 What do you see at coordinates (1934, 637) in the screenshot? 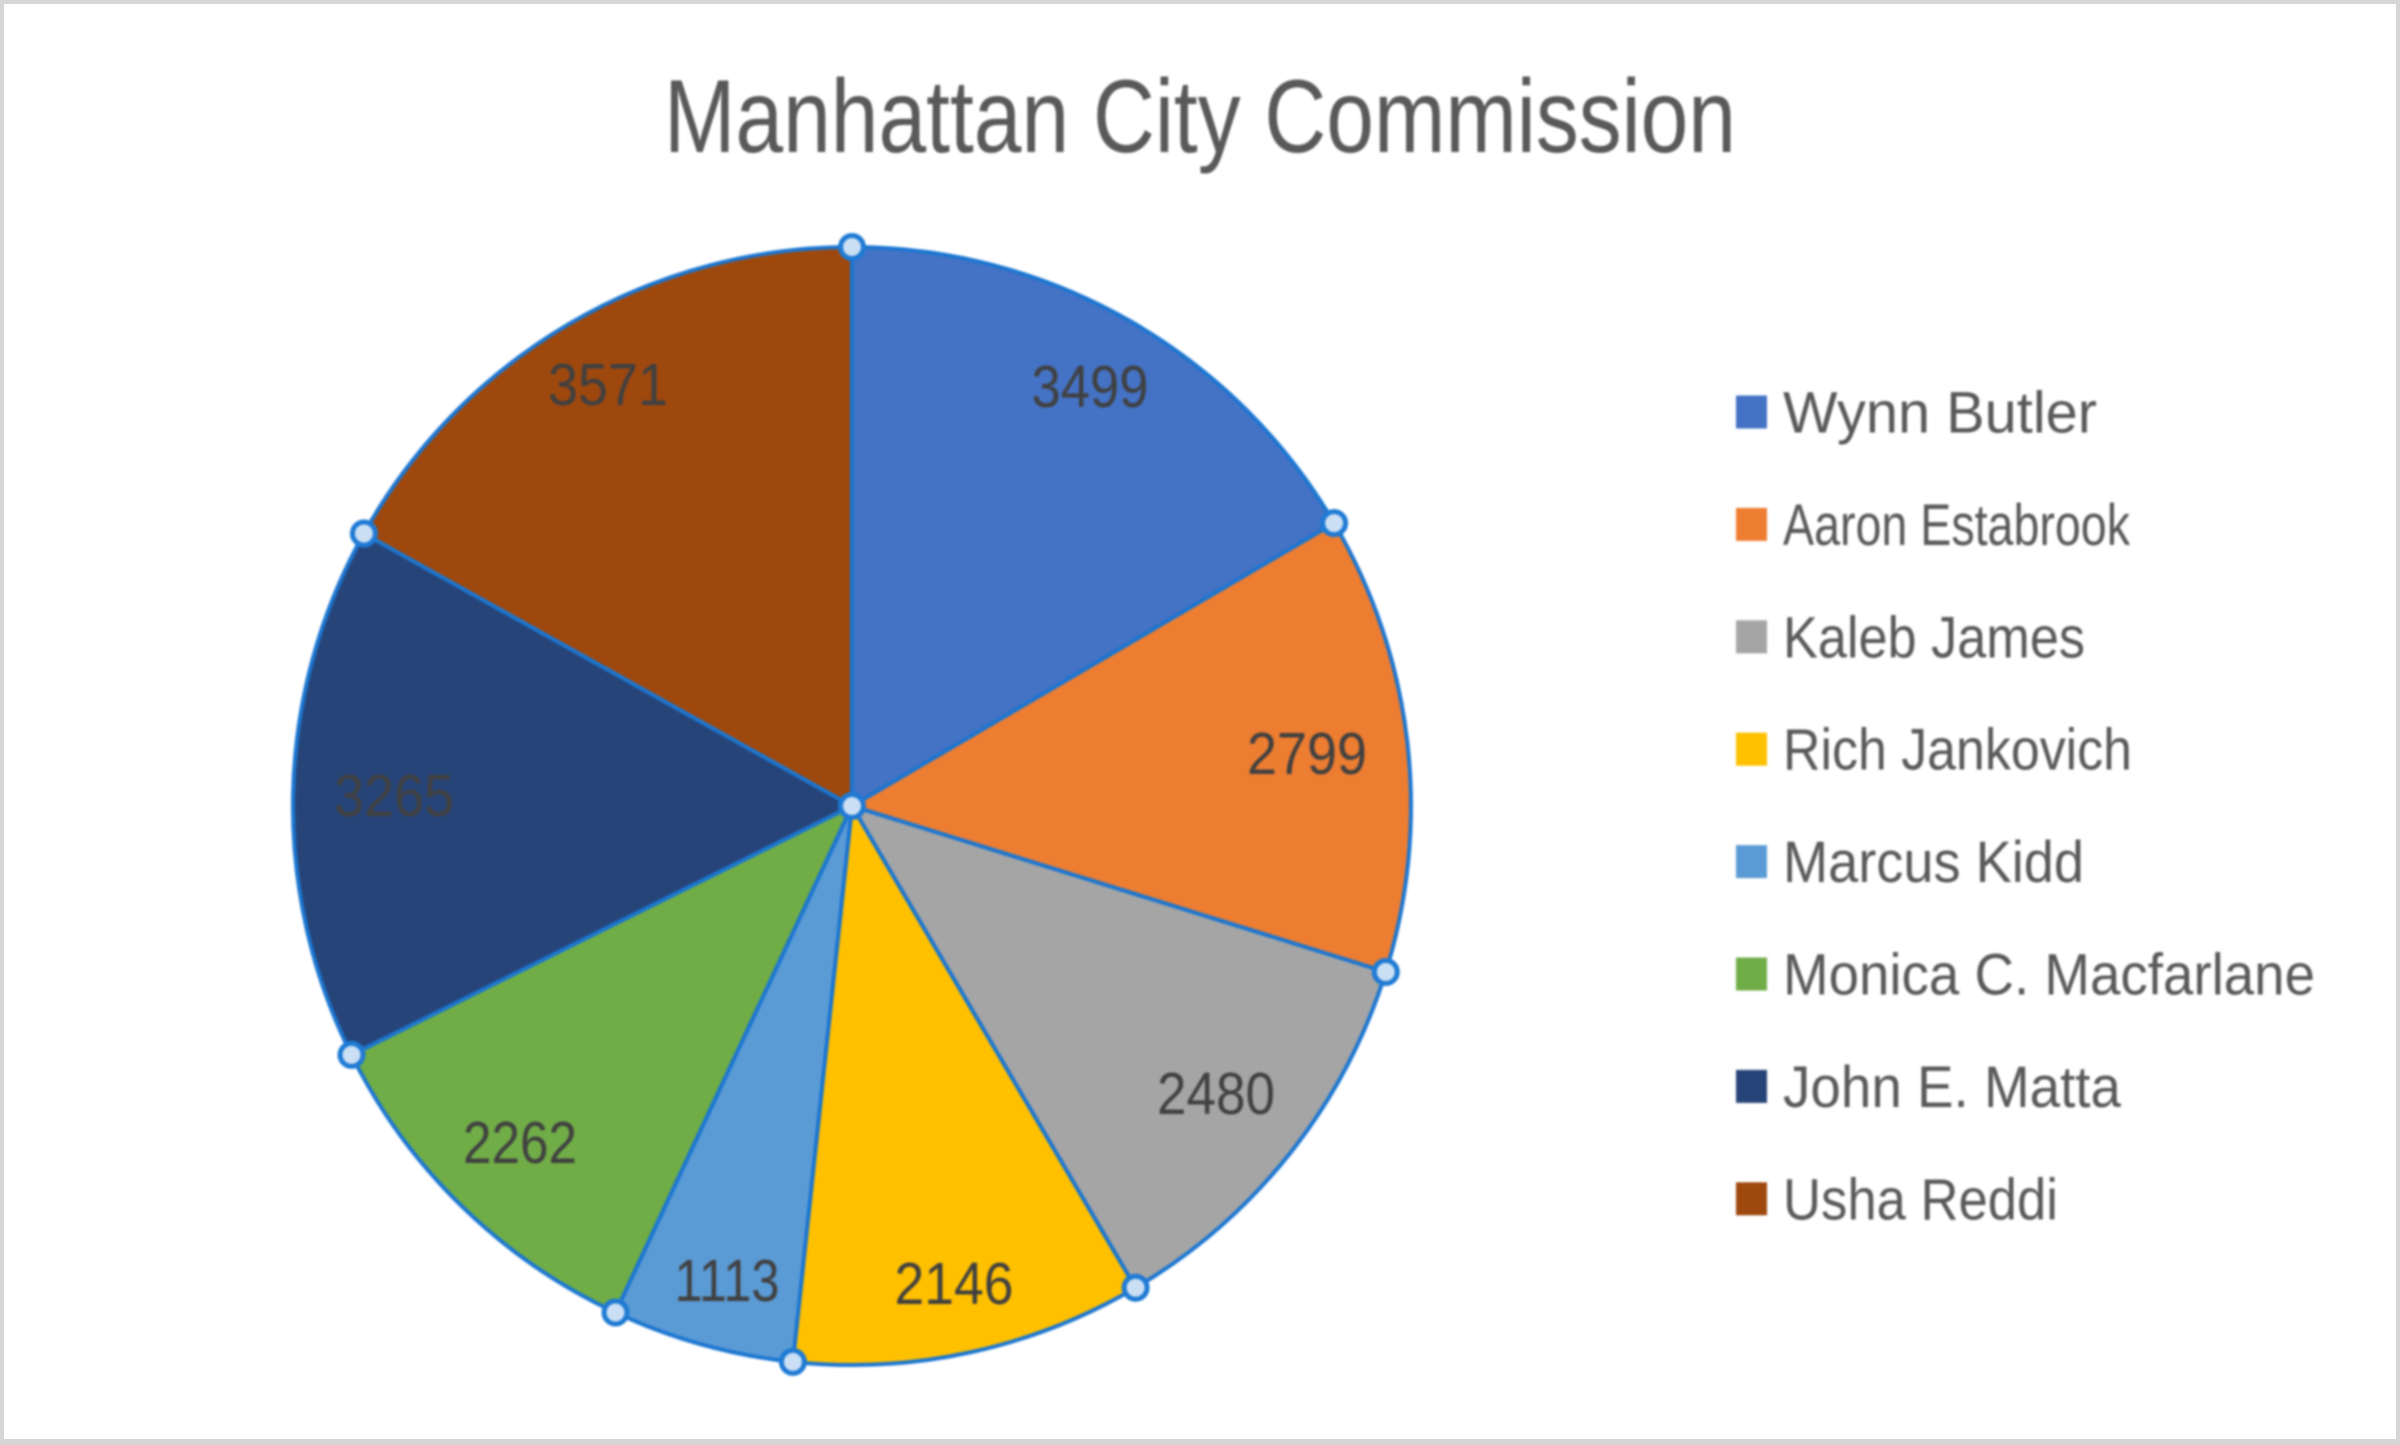
I see `svg-text: Kaleb James` at bounding box center [1934, 637].